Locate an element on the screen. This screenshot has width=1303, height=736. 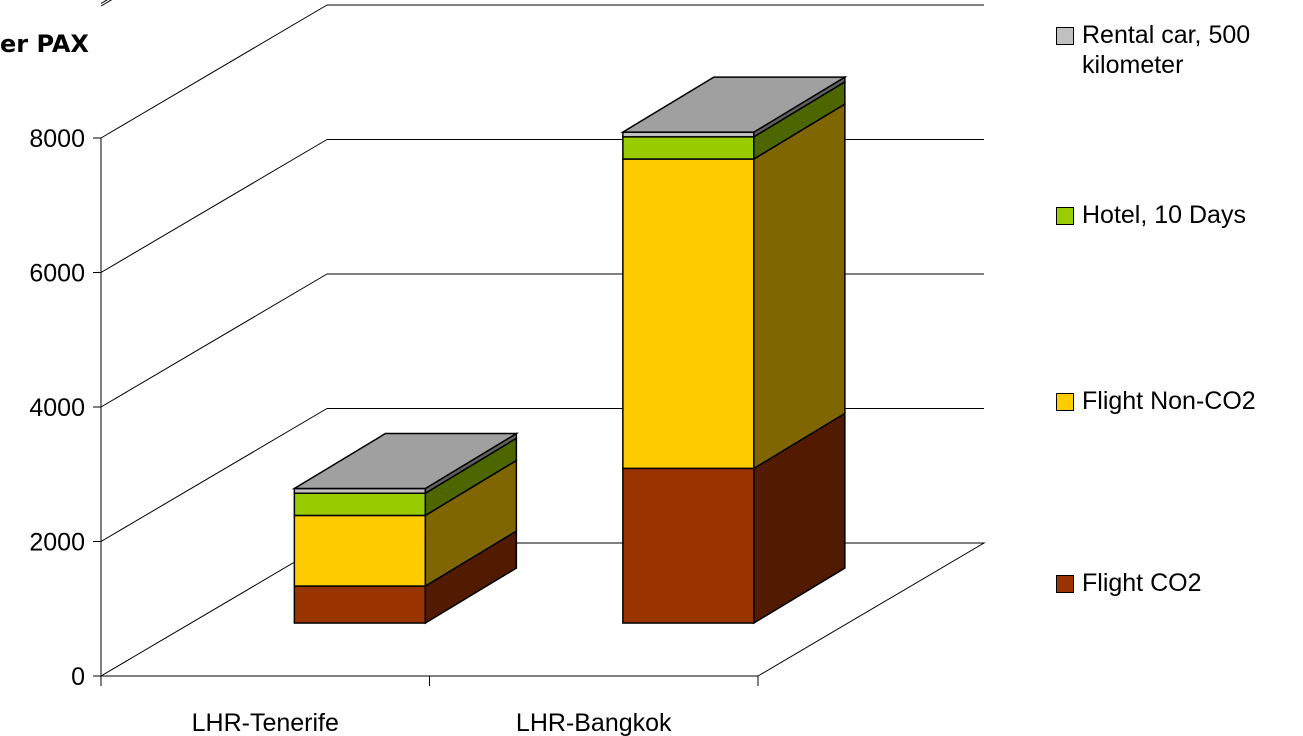
legend-label-flight-co2: Flight CO2 is located at coordinates (1142, 583).